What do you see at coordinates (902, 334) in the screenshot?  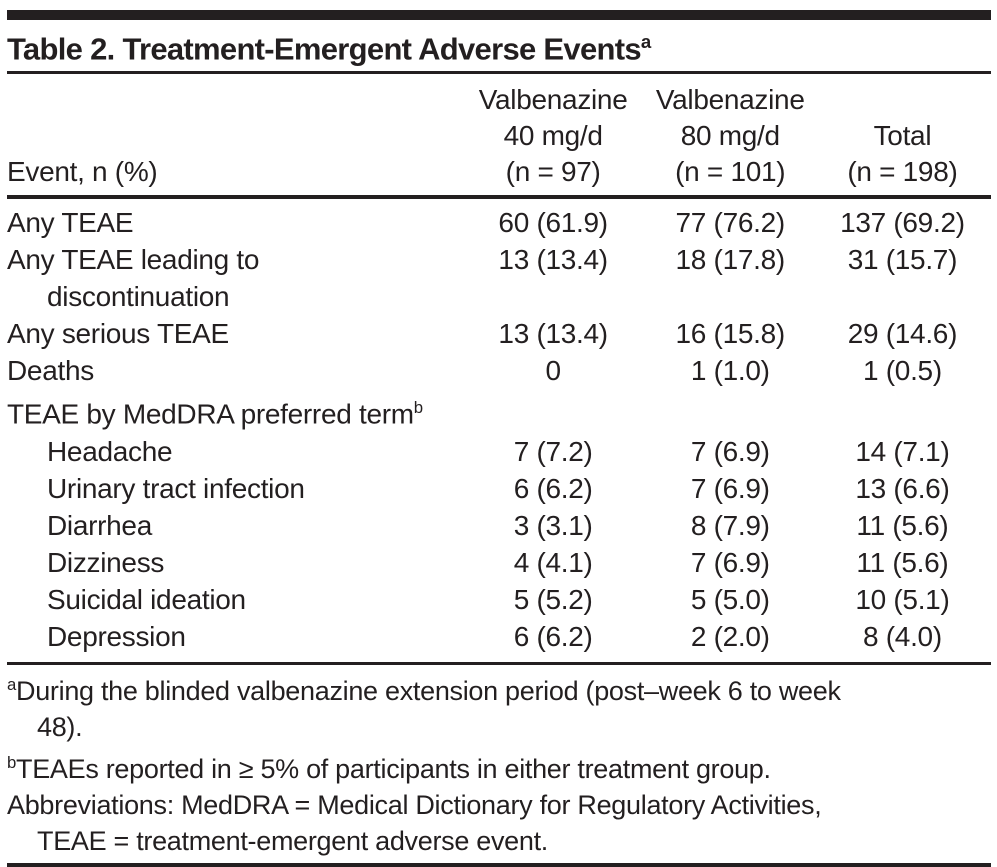 I see `value-cell: 29 (14.6)` at bounding box center [902, 334].